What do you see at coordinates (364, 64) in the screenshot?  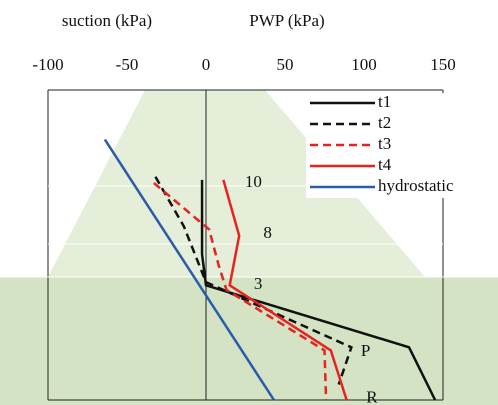 I see `x-tick-label: 100` at bounding box center [364, 64].